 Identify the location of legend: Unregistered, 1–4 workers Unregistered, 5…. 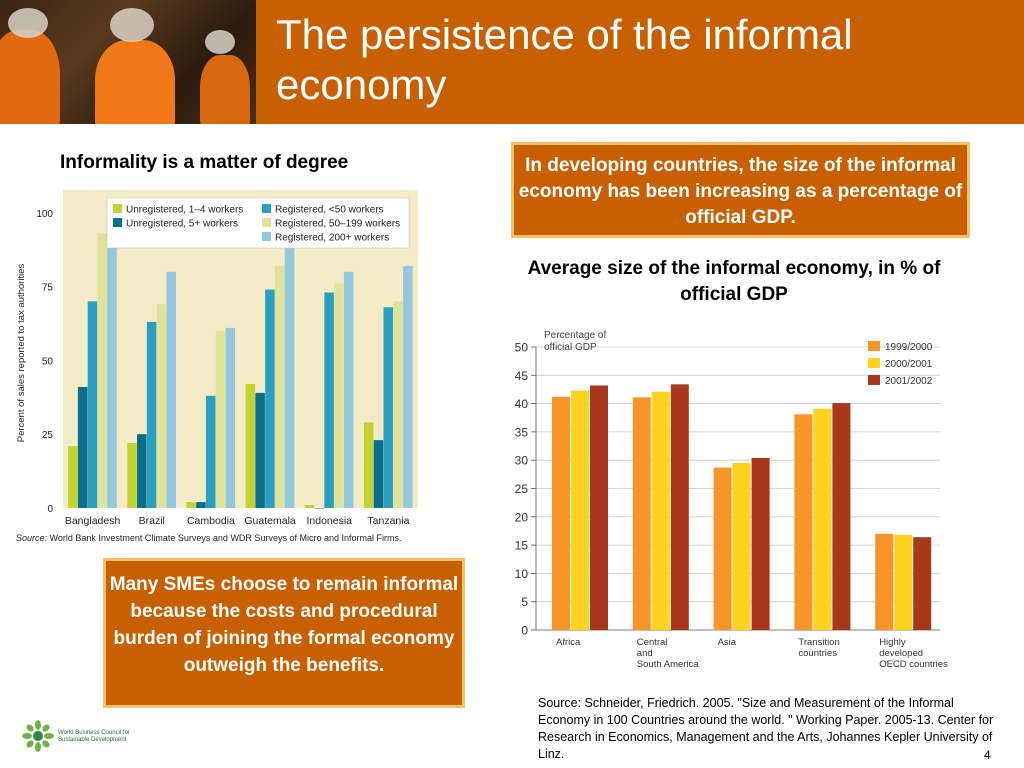
(258, 223).